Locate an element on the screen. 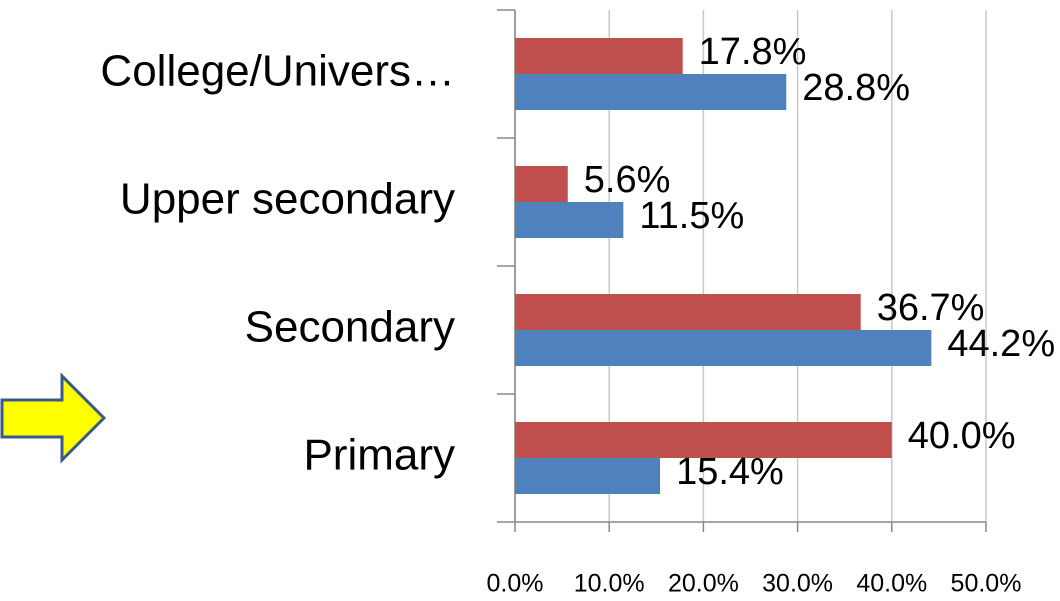  value-label: 40.0% is located at coordinates (962, 436).